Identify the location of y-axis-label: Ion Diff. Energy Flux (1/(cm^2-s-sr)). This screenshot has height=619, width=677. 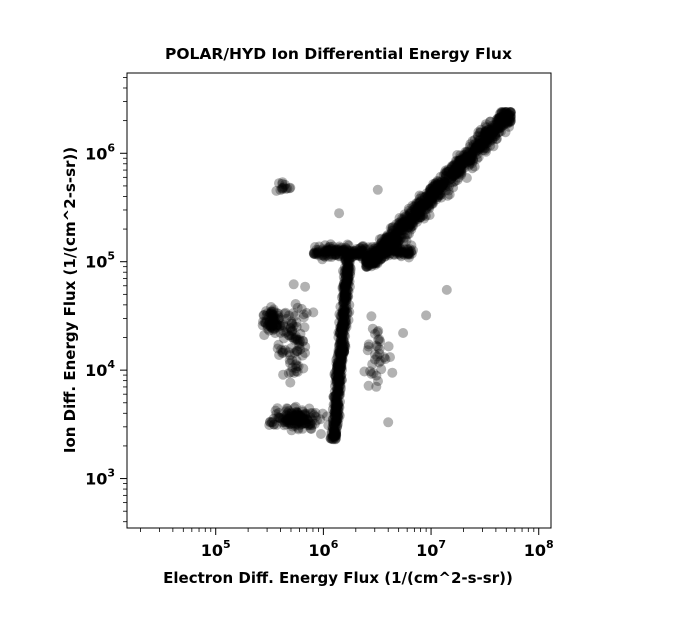
(70, 300).